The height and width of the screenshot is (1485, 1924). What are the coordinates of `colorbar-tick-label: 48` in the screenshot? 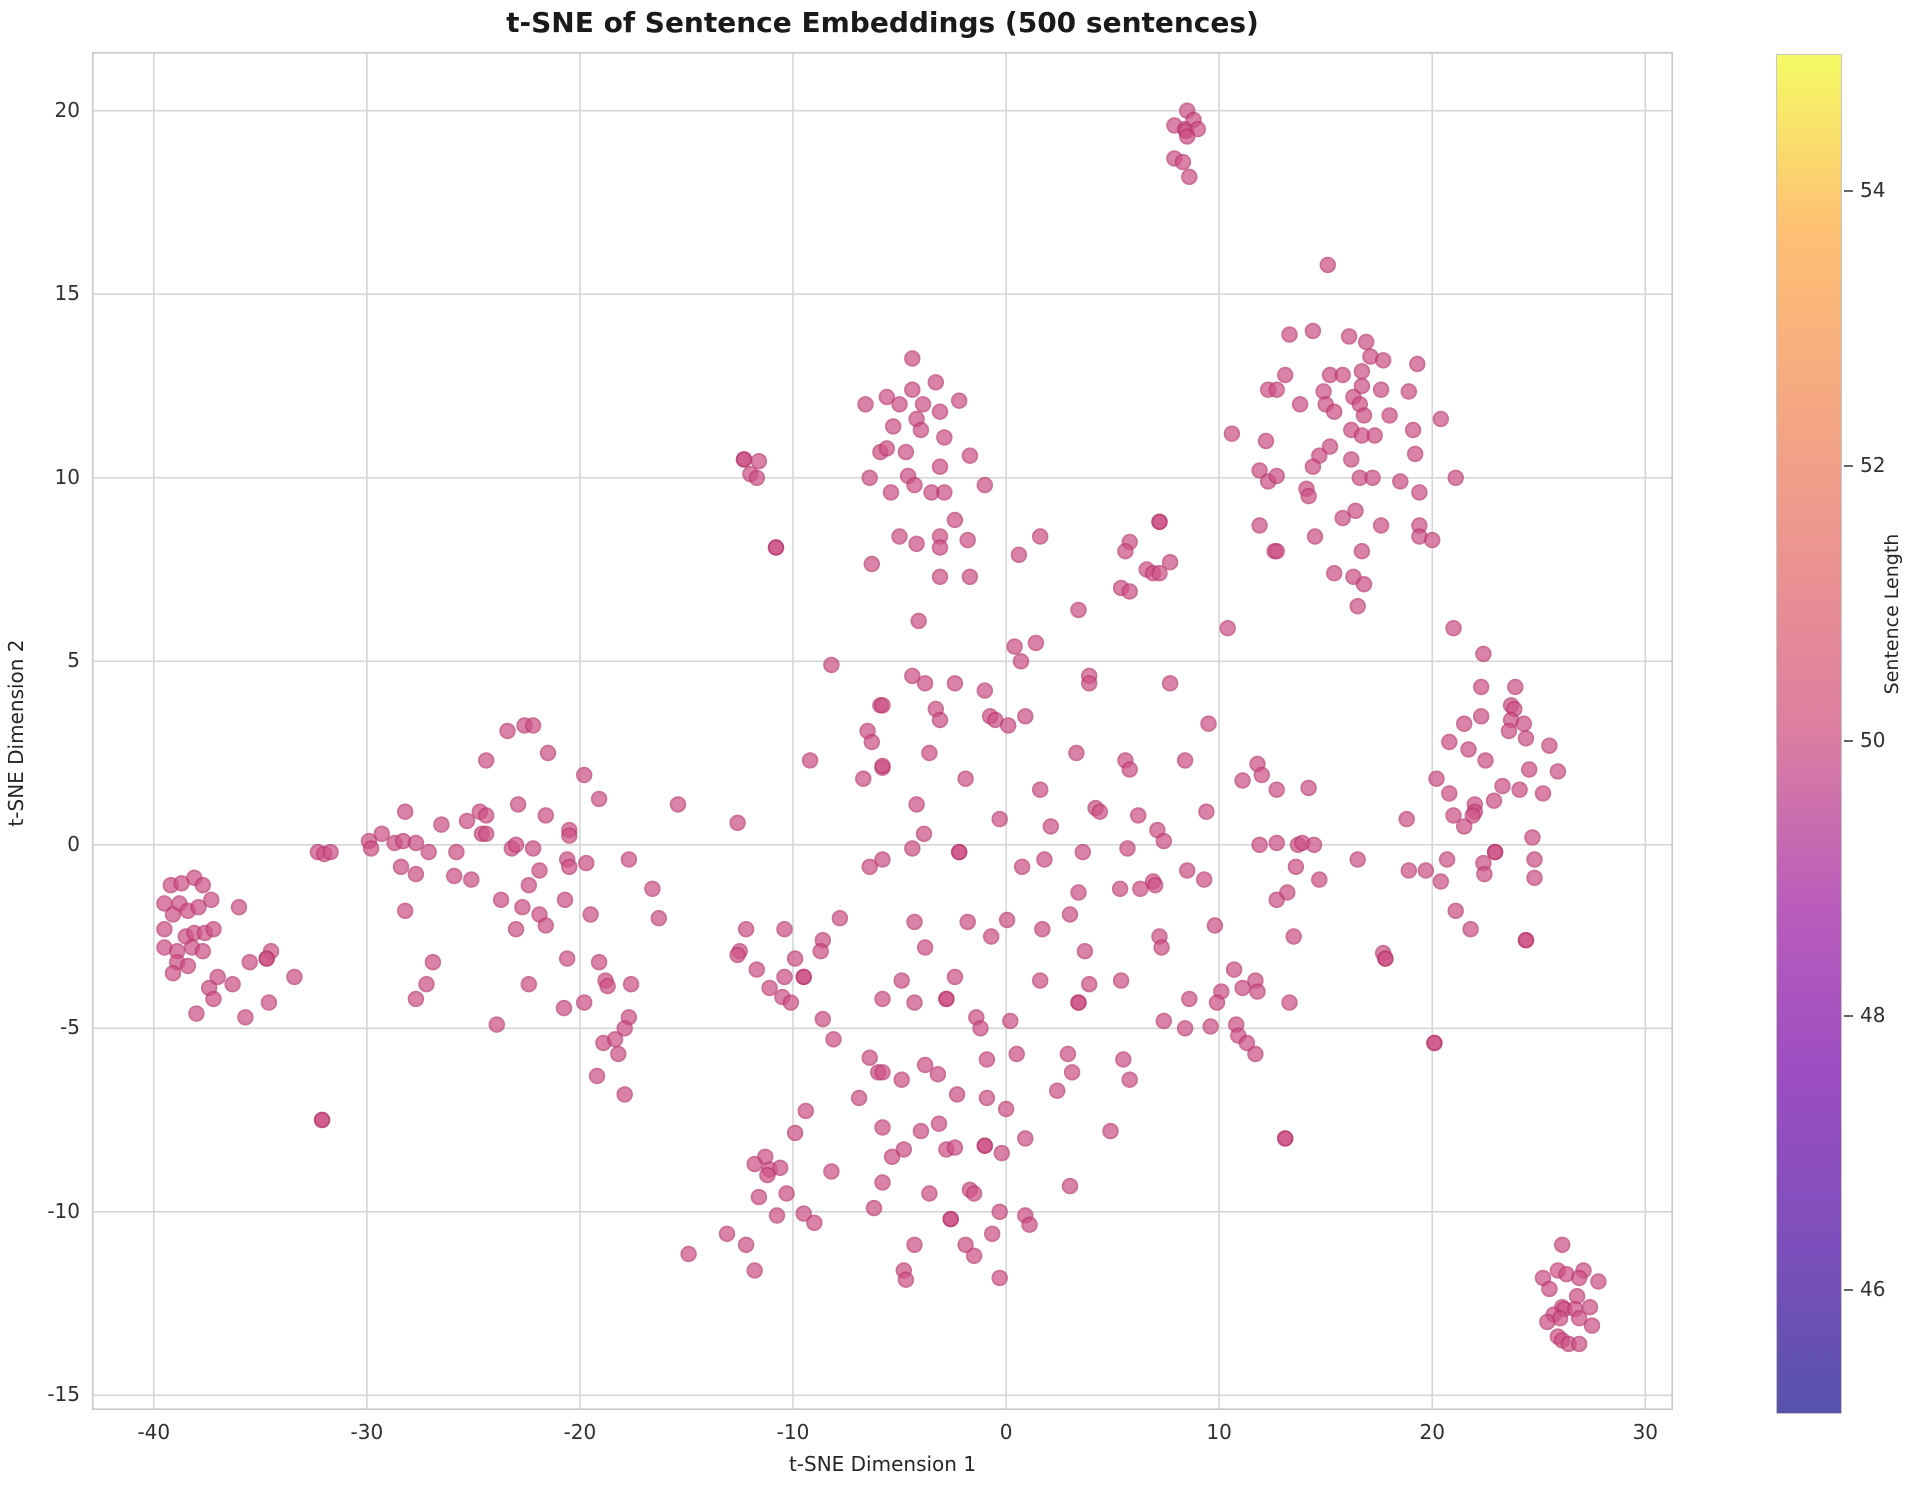 It's located at (1873, 1014).